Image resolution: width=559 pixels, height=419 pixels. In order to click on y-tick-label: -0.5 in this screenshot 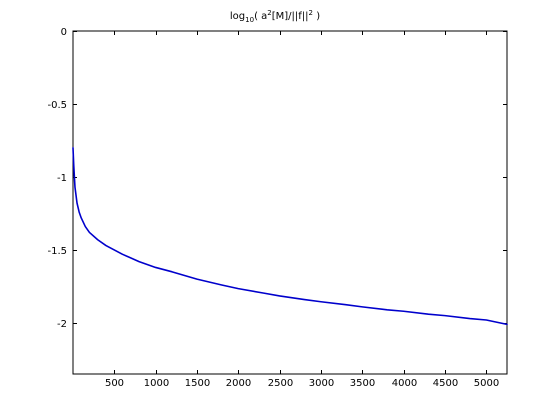, I will do `click(57, 105)`.